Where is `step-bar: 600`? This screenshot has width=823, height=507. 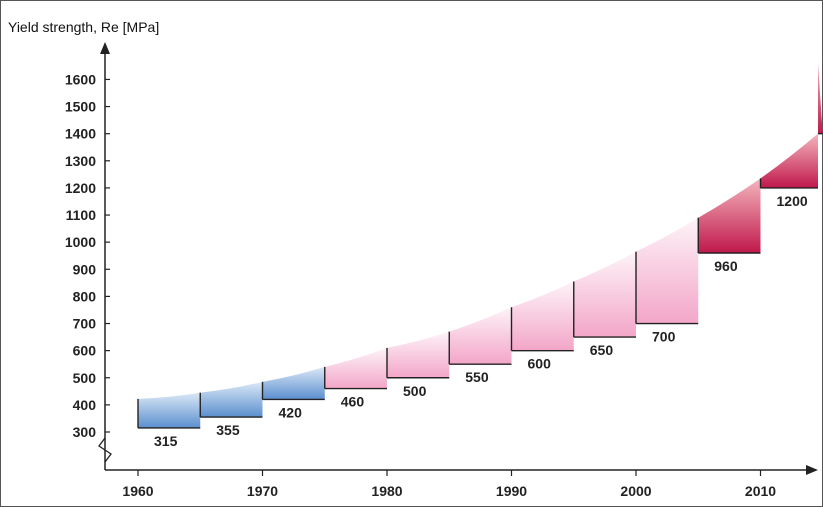 step-bar: 600 is located at coordinates (542, 326).